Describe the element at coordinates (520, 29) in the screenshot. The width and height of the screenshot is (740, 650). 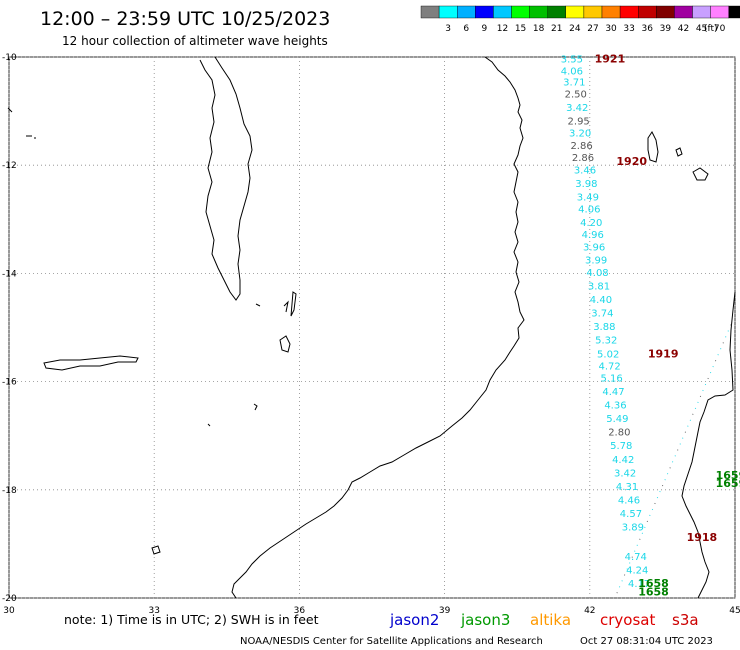
I see `legend-tick-label: 15` at that location.